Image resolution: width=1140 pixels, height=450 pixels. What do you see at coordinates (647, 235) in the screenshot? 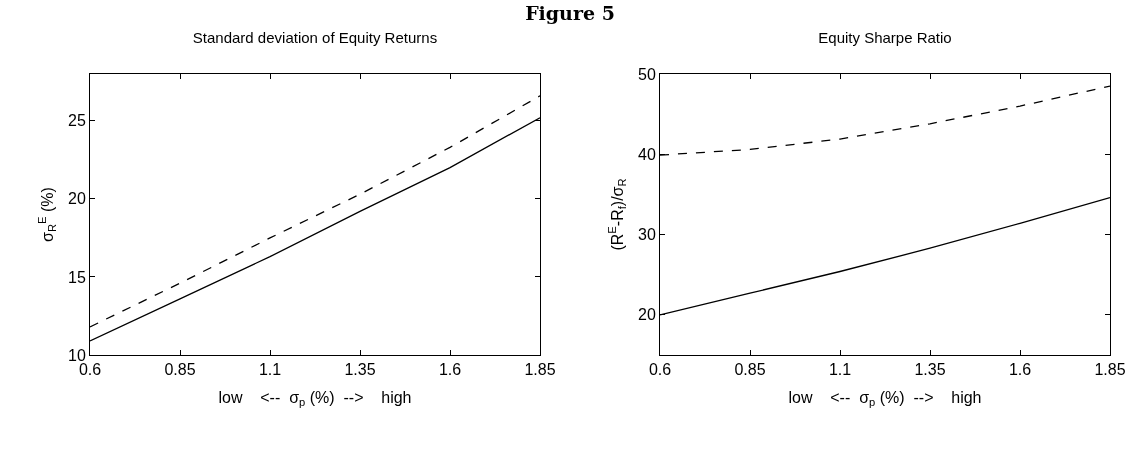
I see `y-tick-label: 30` at bounding box center [647, 235].